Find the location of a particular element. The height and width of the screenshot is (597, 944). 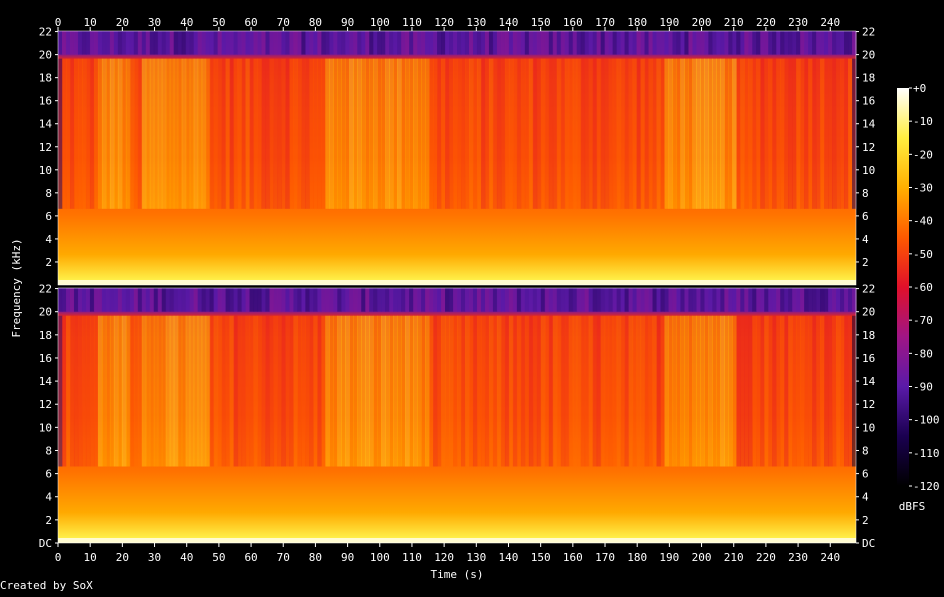

colorbar-tick-label: -80 is located at coordinates (923, 353).